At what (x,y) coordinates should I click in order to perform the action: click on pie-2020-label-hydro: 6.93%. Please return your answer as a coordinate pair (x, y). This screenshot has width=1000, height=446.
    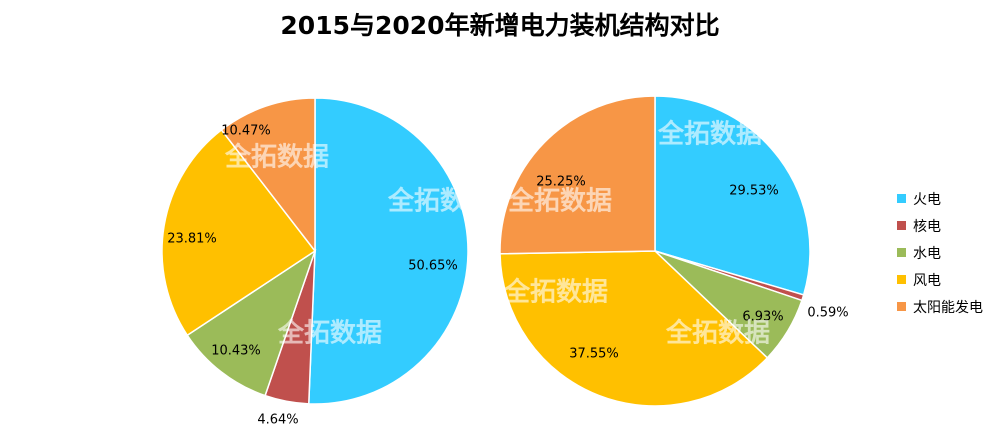
    Looking at the image, I should click on (762, 317).